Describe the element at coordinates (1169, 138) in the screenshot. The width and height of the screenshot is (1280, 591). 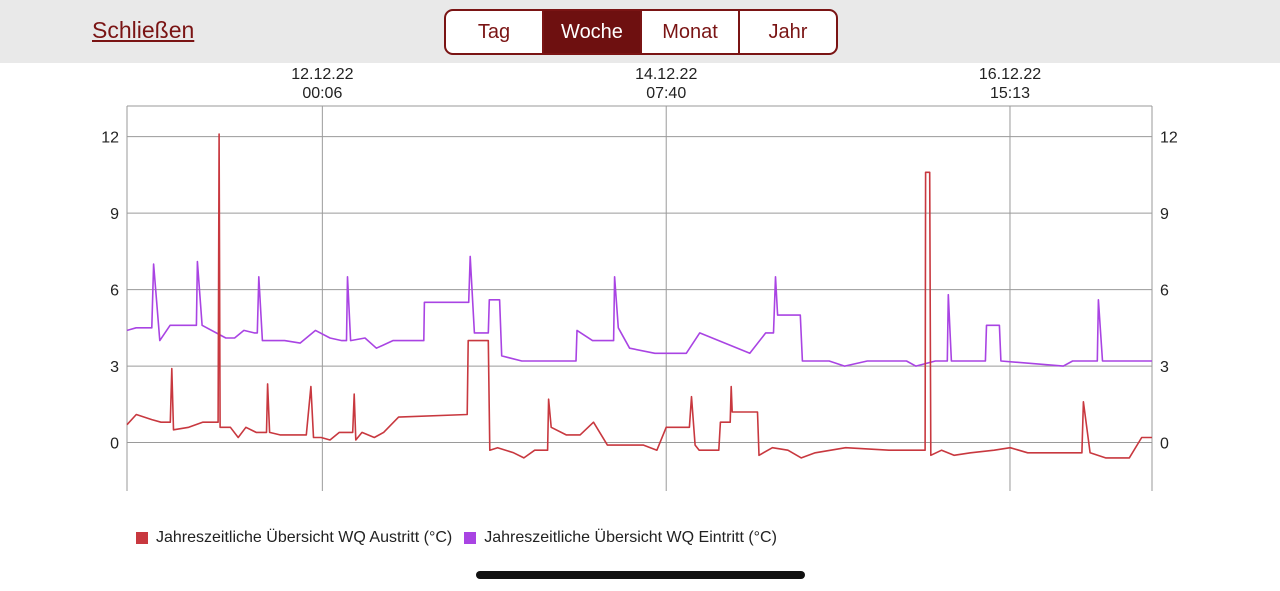
I see `y-tick-label-right: 12` at that location.